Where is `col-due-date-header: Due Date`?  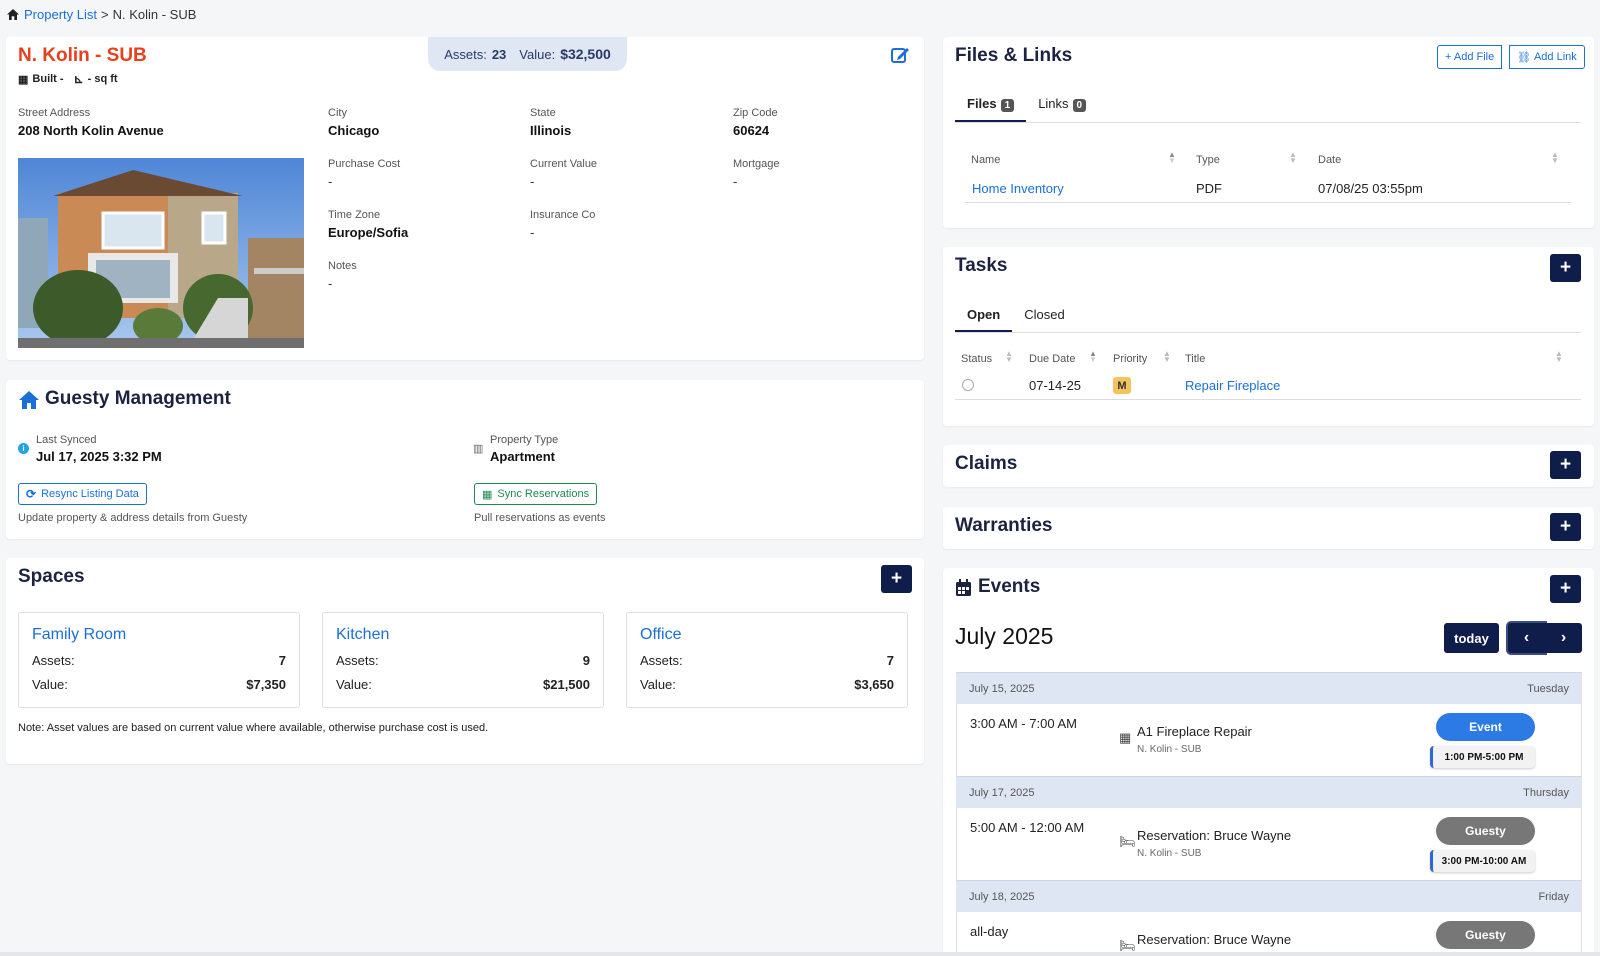 col-due-date-header: Due Date is located at coordinates (1052, 359).